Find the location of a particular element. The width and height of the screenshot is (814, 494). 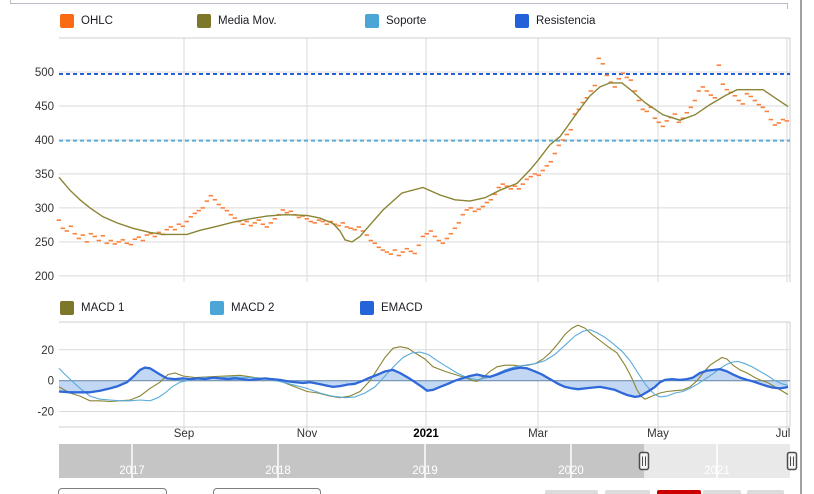

legend-item-resistencia: Resistencia is located at coordinates (555, 21).